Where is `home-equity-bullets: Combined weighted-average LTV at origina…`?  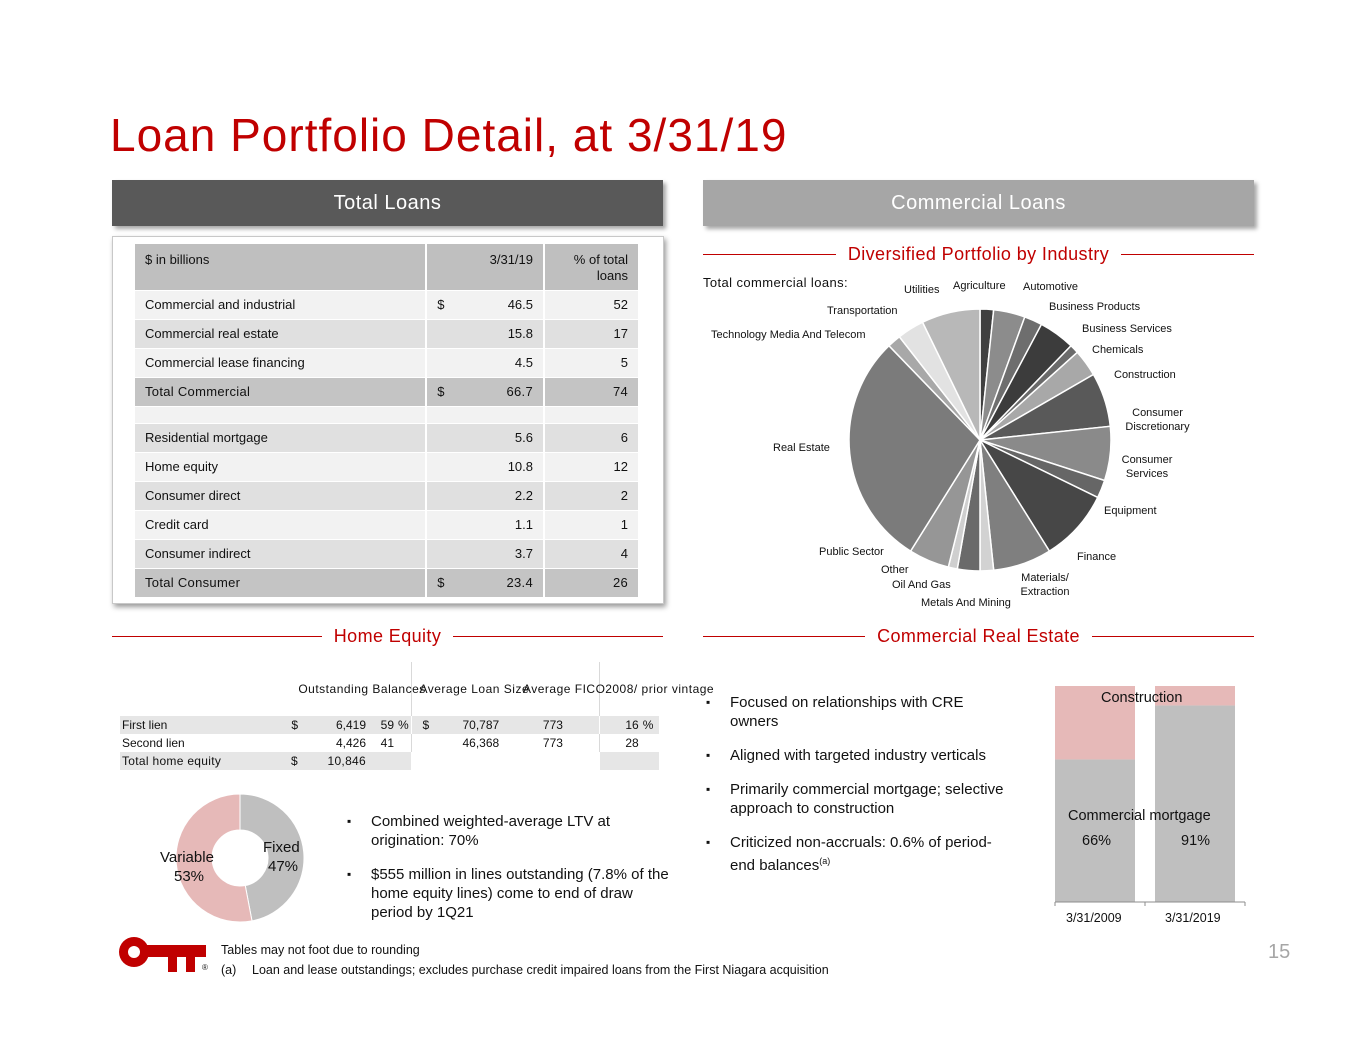 home-equity-bullets: Combined weighted-average LTV at origina… is located at coordinates (509, 874).